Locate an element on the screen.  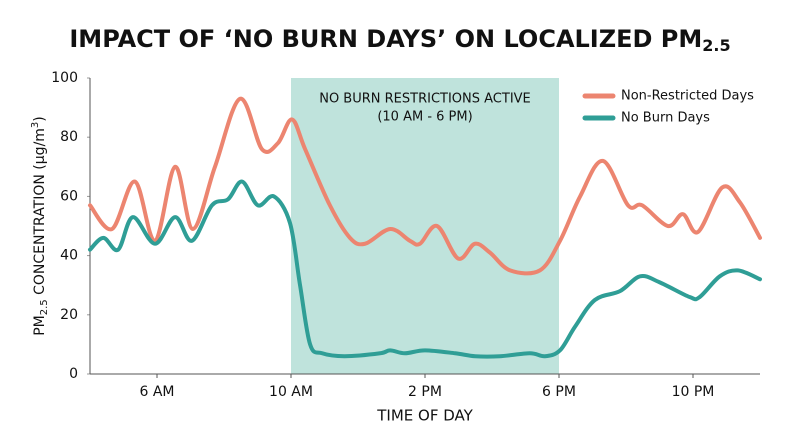
y-tick-label: 80 is located at coordinates (69, 137).